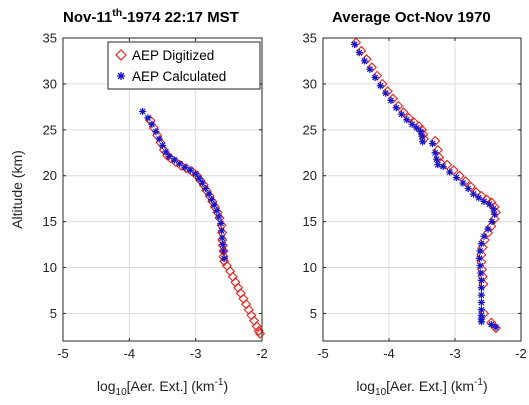 Image resolution: width=529 pixels, height=405 pixels. What do you see at coordinates (411, 17) in the screenshot?
I see `chart-title: Average Oct-Nov 1970` at bounding box center [411, 17].